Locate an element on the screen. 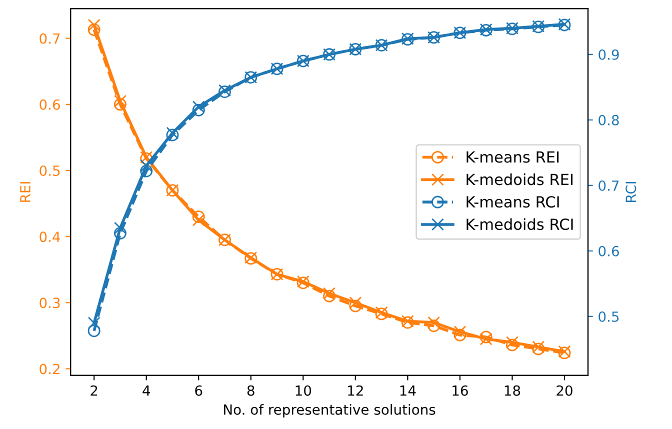  y2-tick-label: 0.9 is located at coordinates (608, 54).